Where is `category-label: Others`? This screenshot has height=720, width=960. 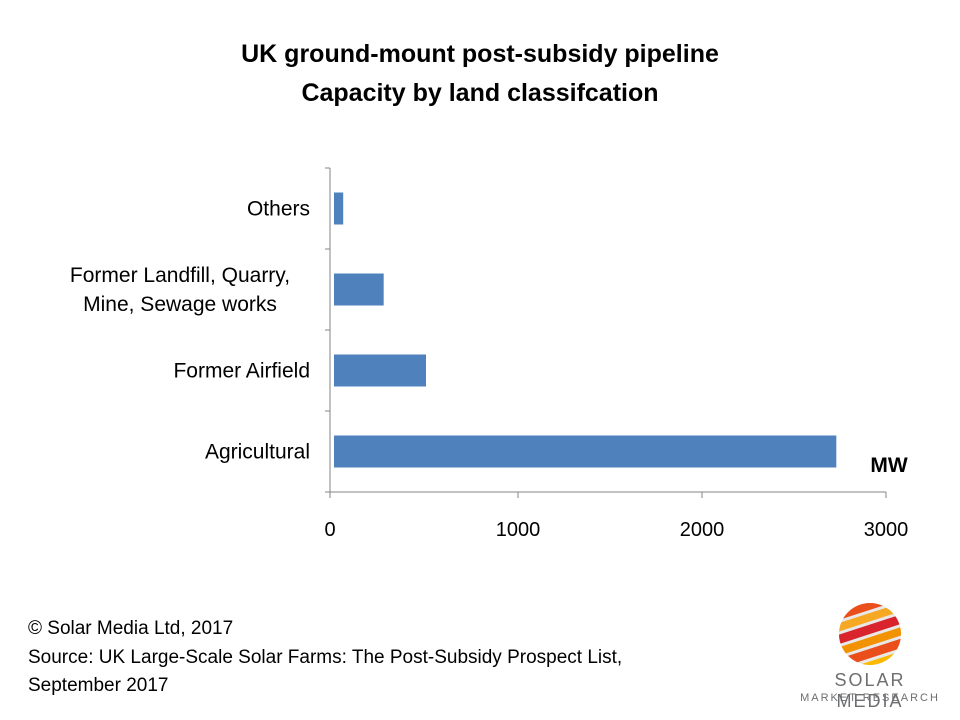
category-label: Others is located at coordinates (278, 209).